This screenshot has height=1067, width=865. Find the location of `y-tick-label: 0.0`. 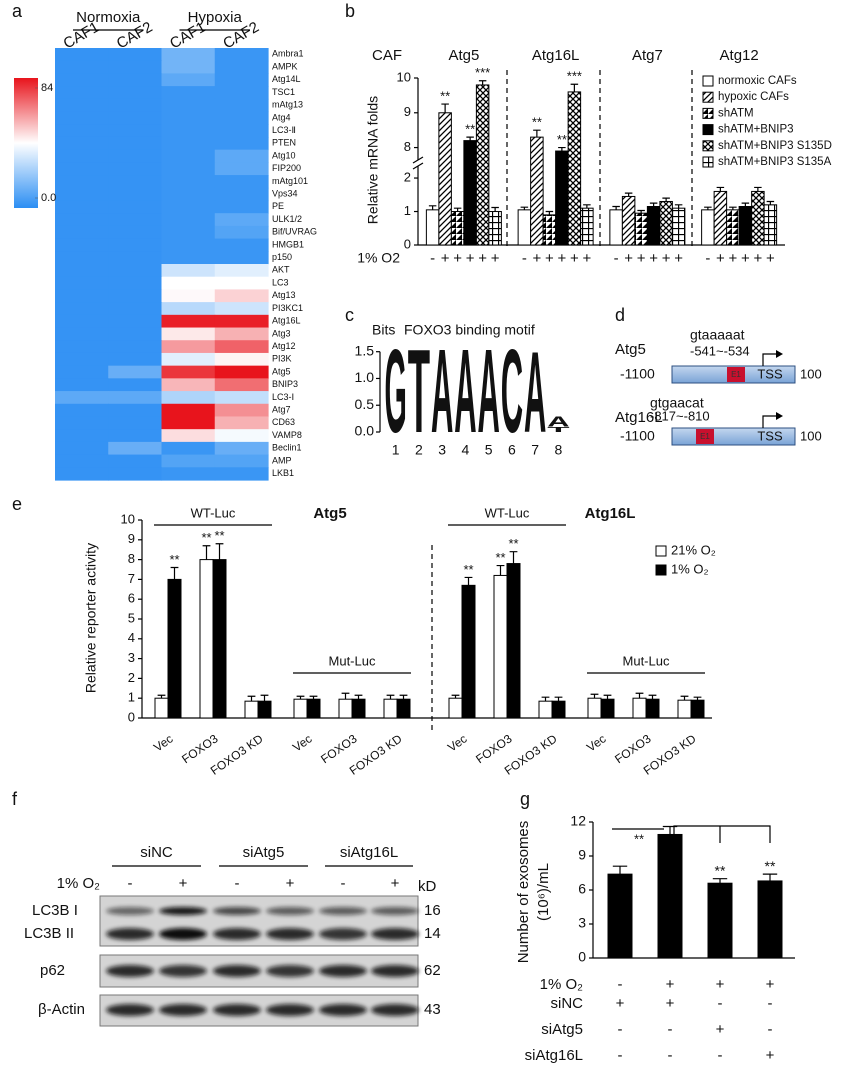

y-tick-label: 0.0 is located at coordinates (365, 431).